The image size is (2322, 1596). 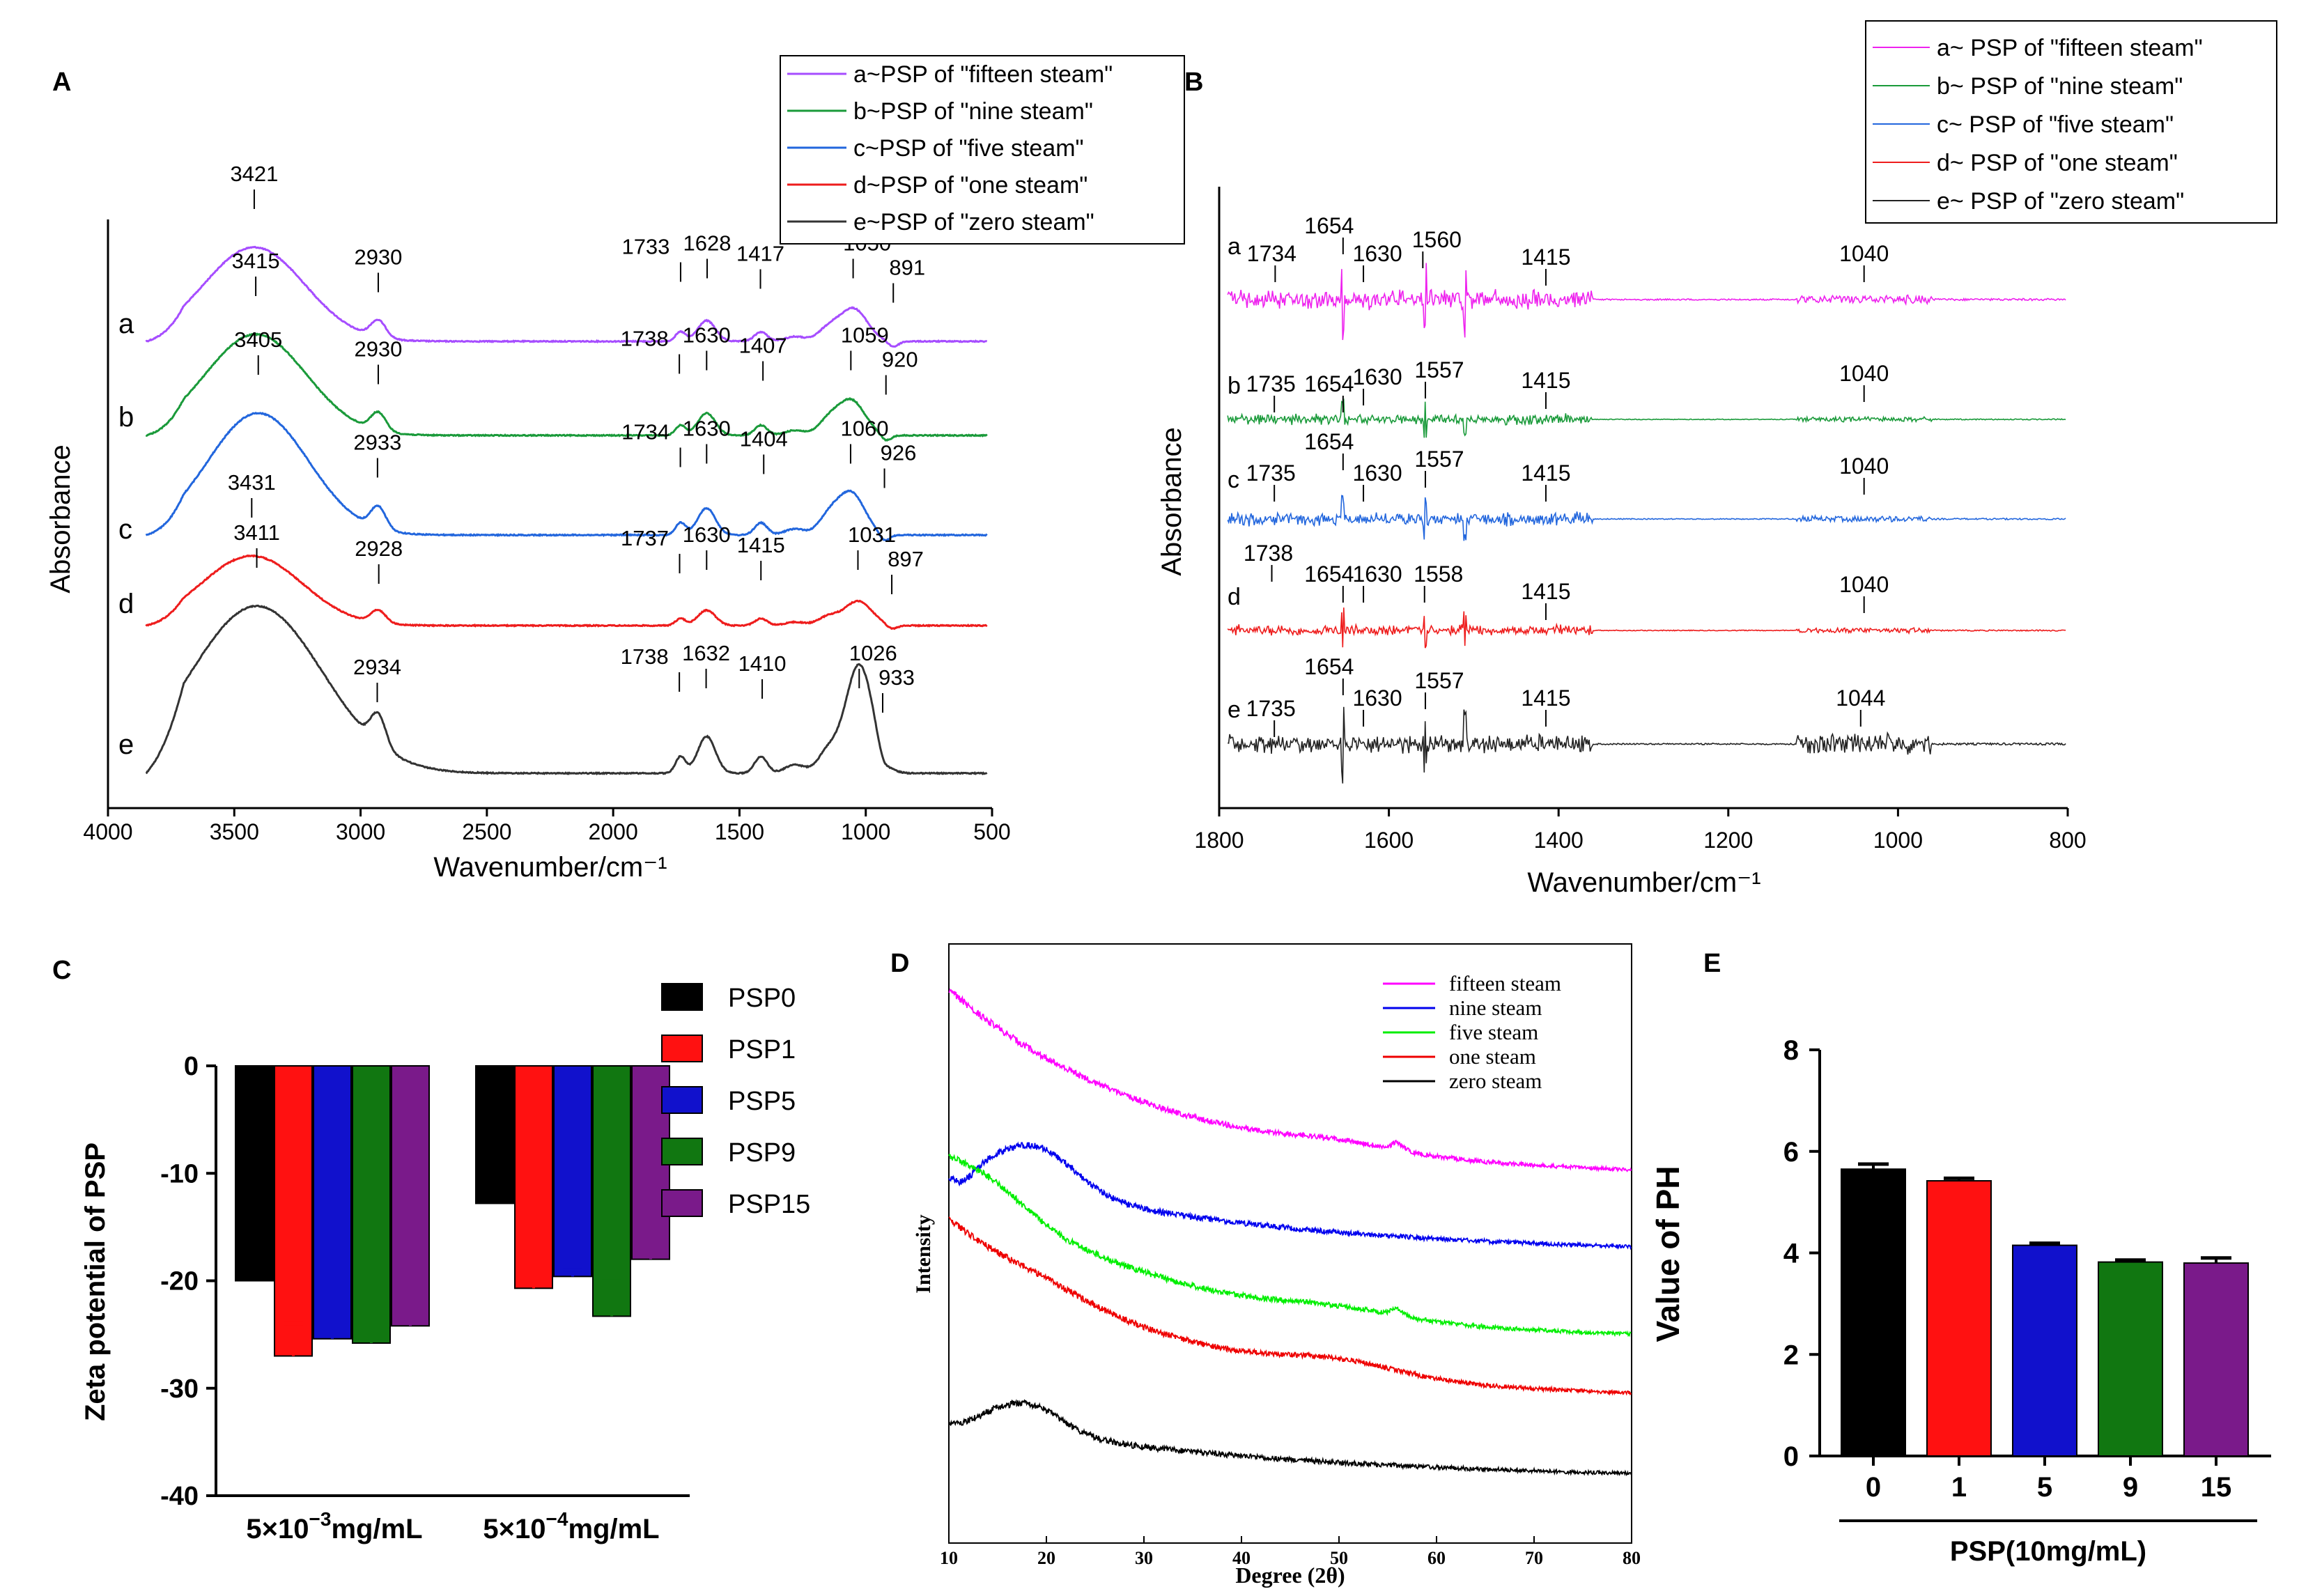 I want to click on panel-e-x-label: PSP(10mg/mL), so click(x=2048, y=1551).